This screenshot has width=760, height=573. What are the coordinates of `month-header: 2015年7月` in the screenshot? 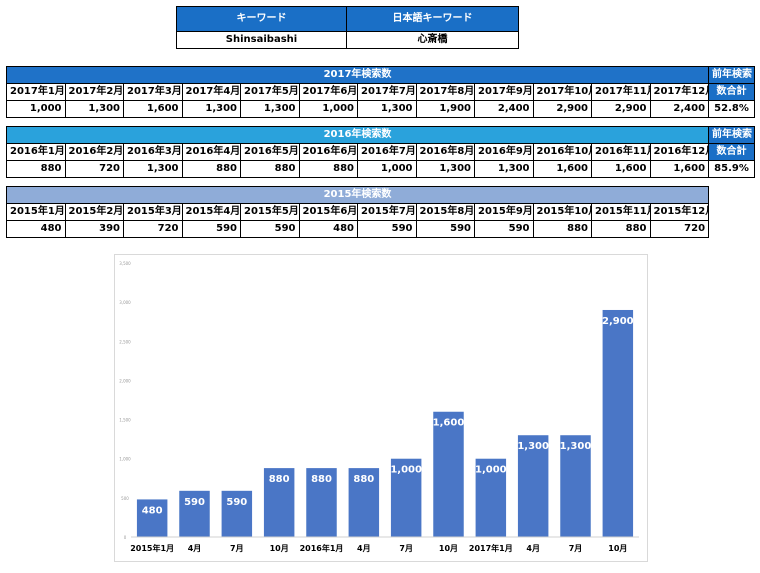 It's located at (387, 212).